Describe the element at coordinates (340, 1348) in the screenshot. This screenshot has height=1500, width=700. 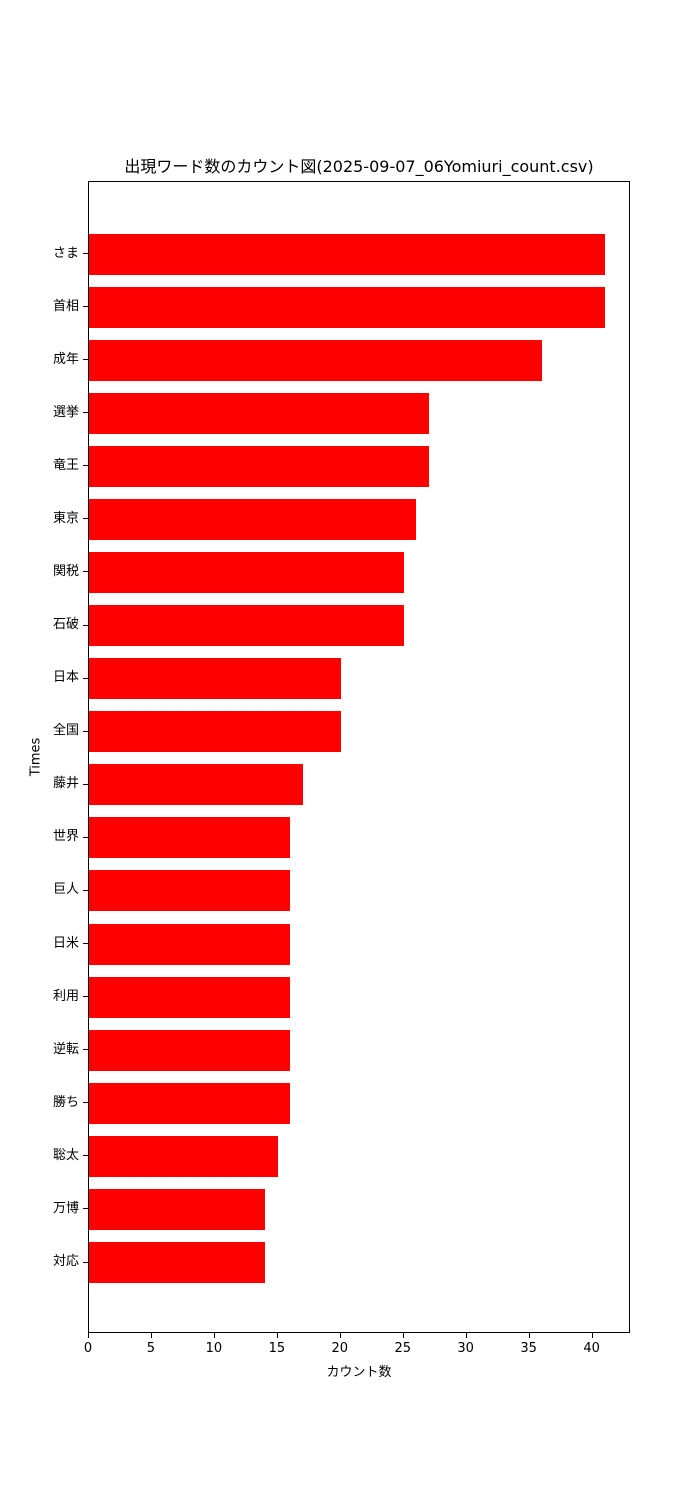
I see `x-tick-label-4: 20` at that location.